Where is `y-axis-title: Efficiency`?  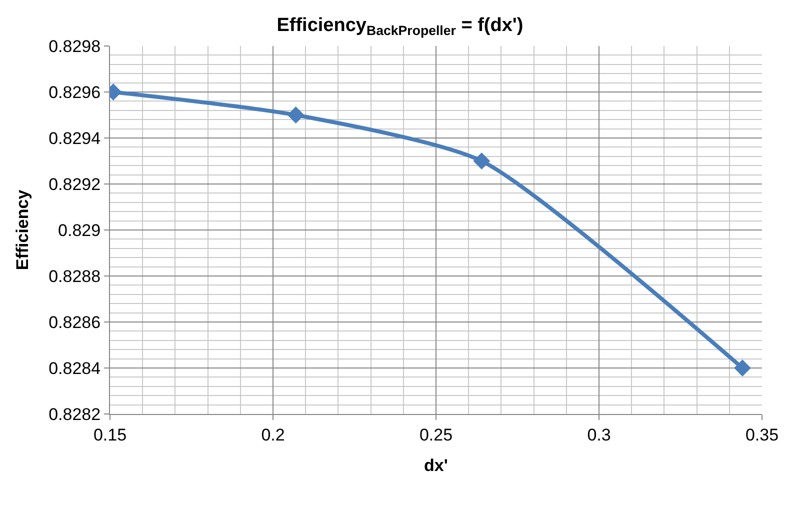 y-axis-title: Efficiency is located at coordinates (22, 229).